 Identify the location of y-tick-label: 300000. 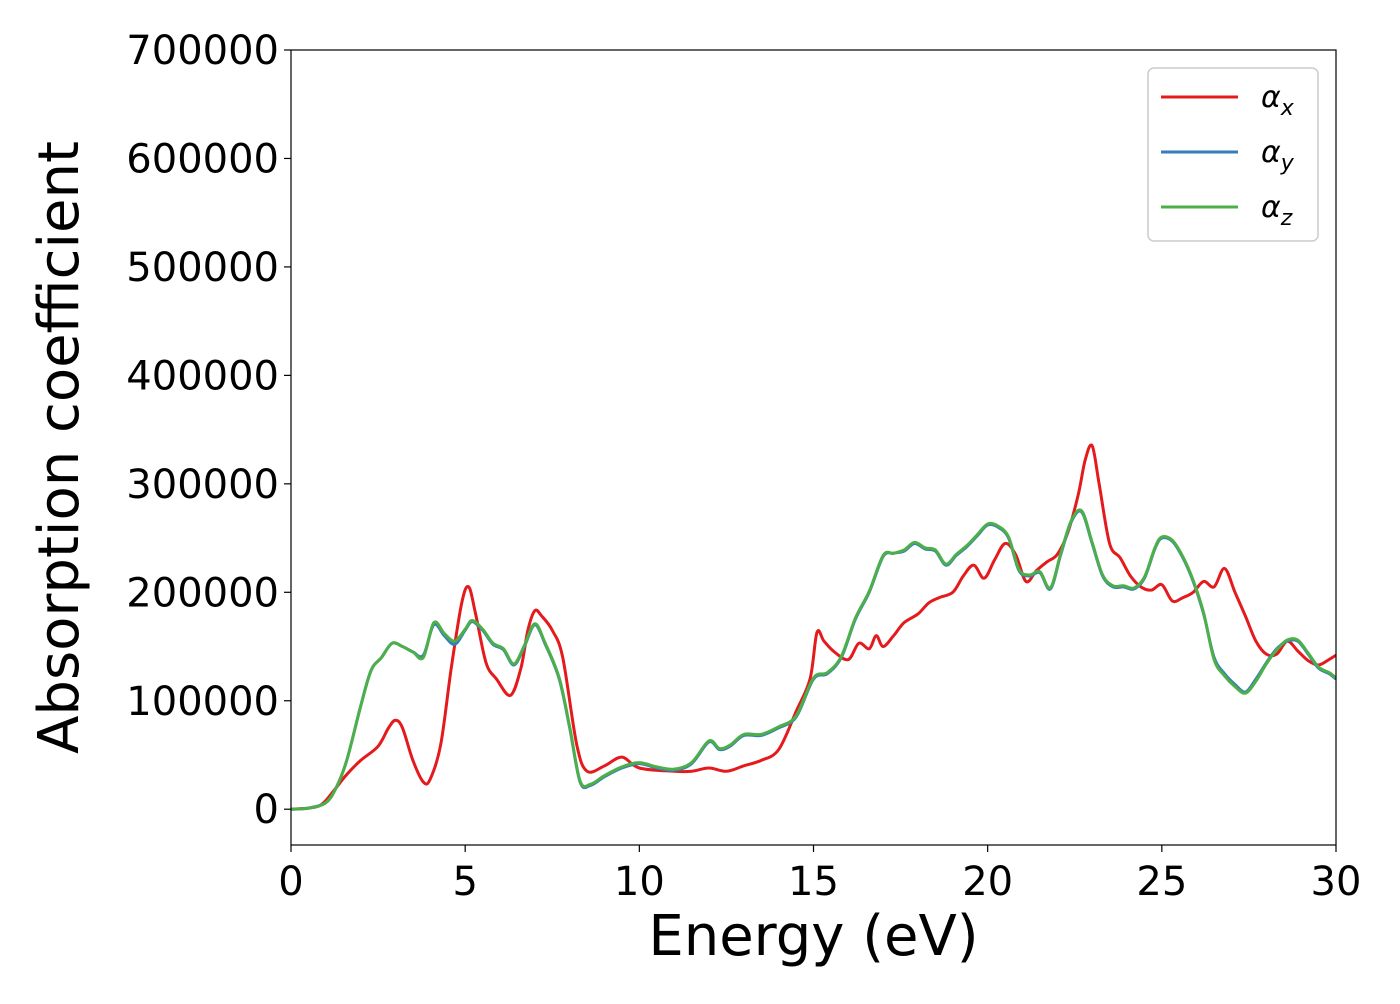
(202, 485).